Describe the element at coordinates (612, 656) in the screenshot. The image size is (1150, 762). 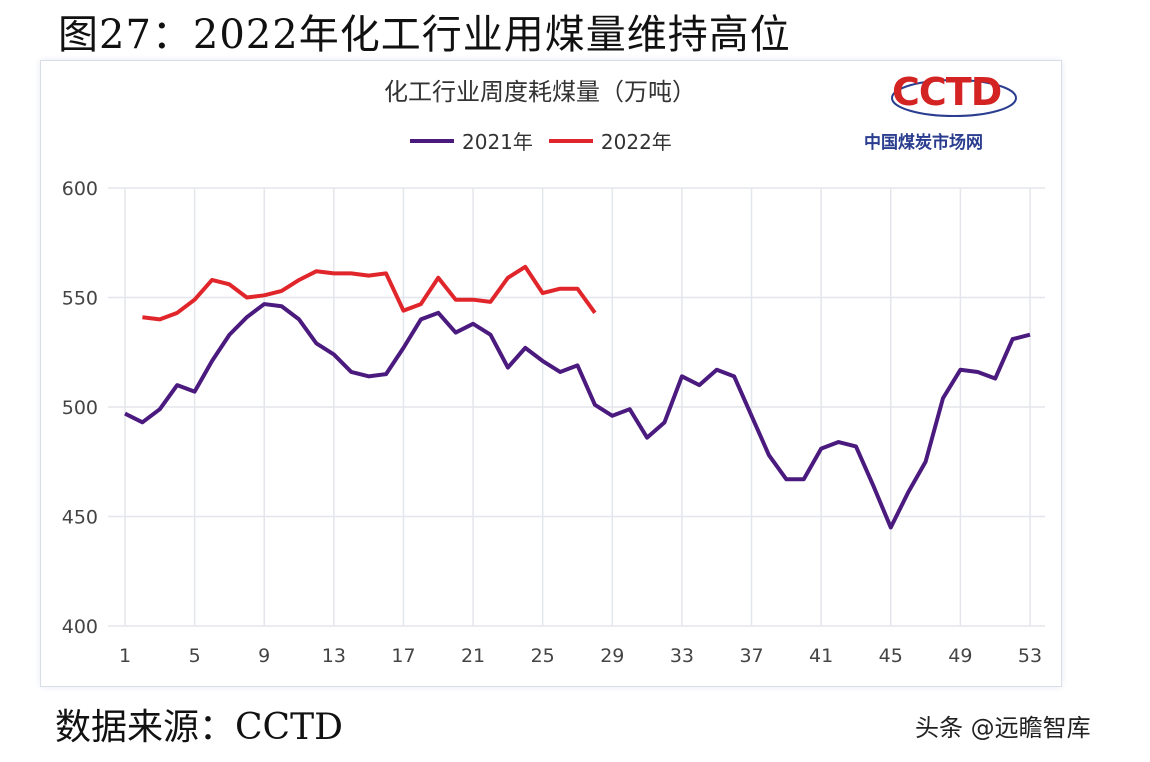
I see `x-tick-label: 29` at that location.